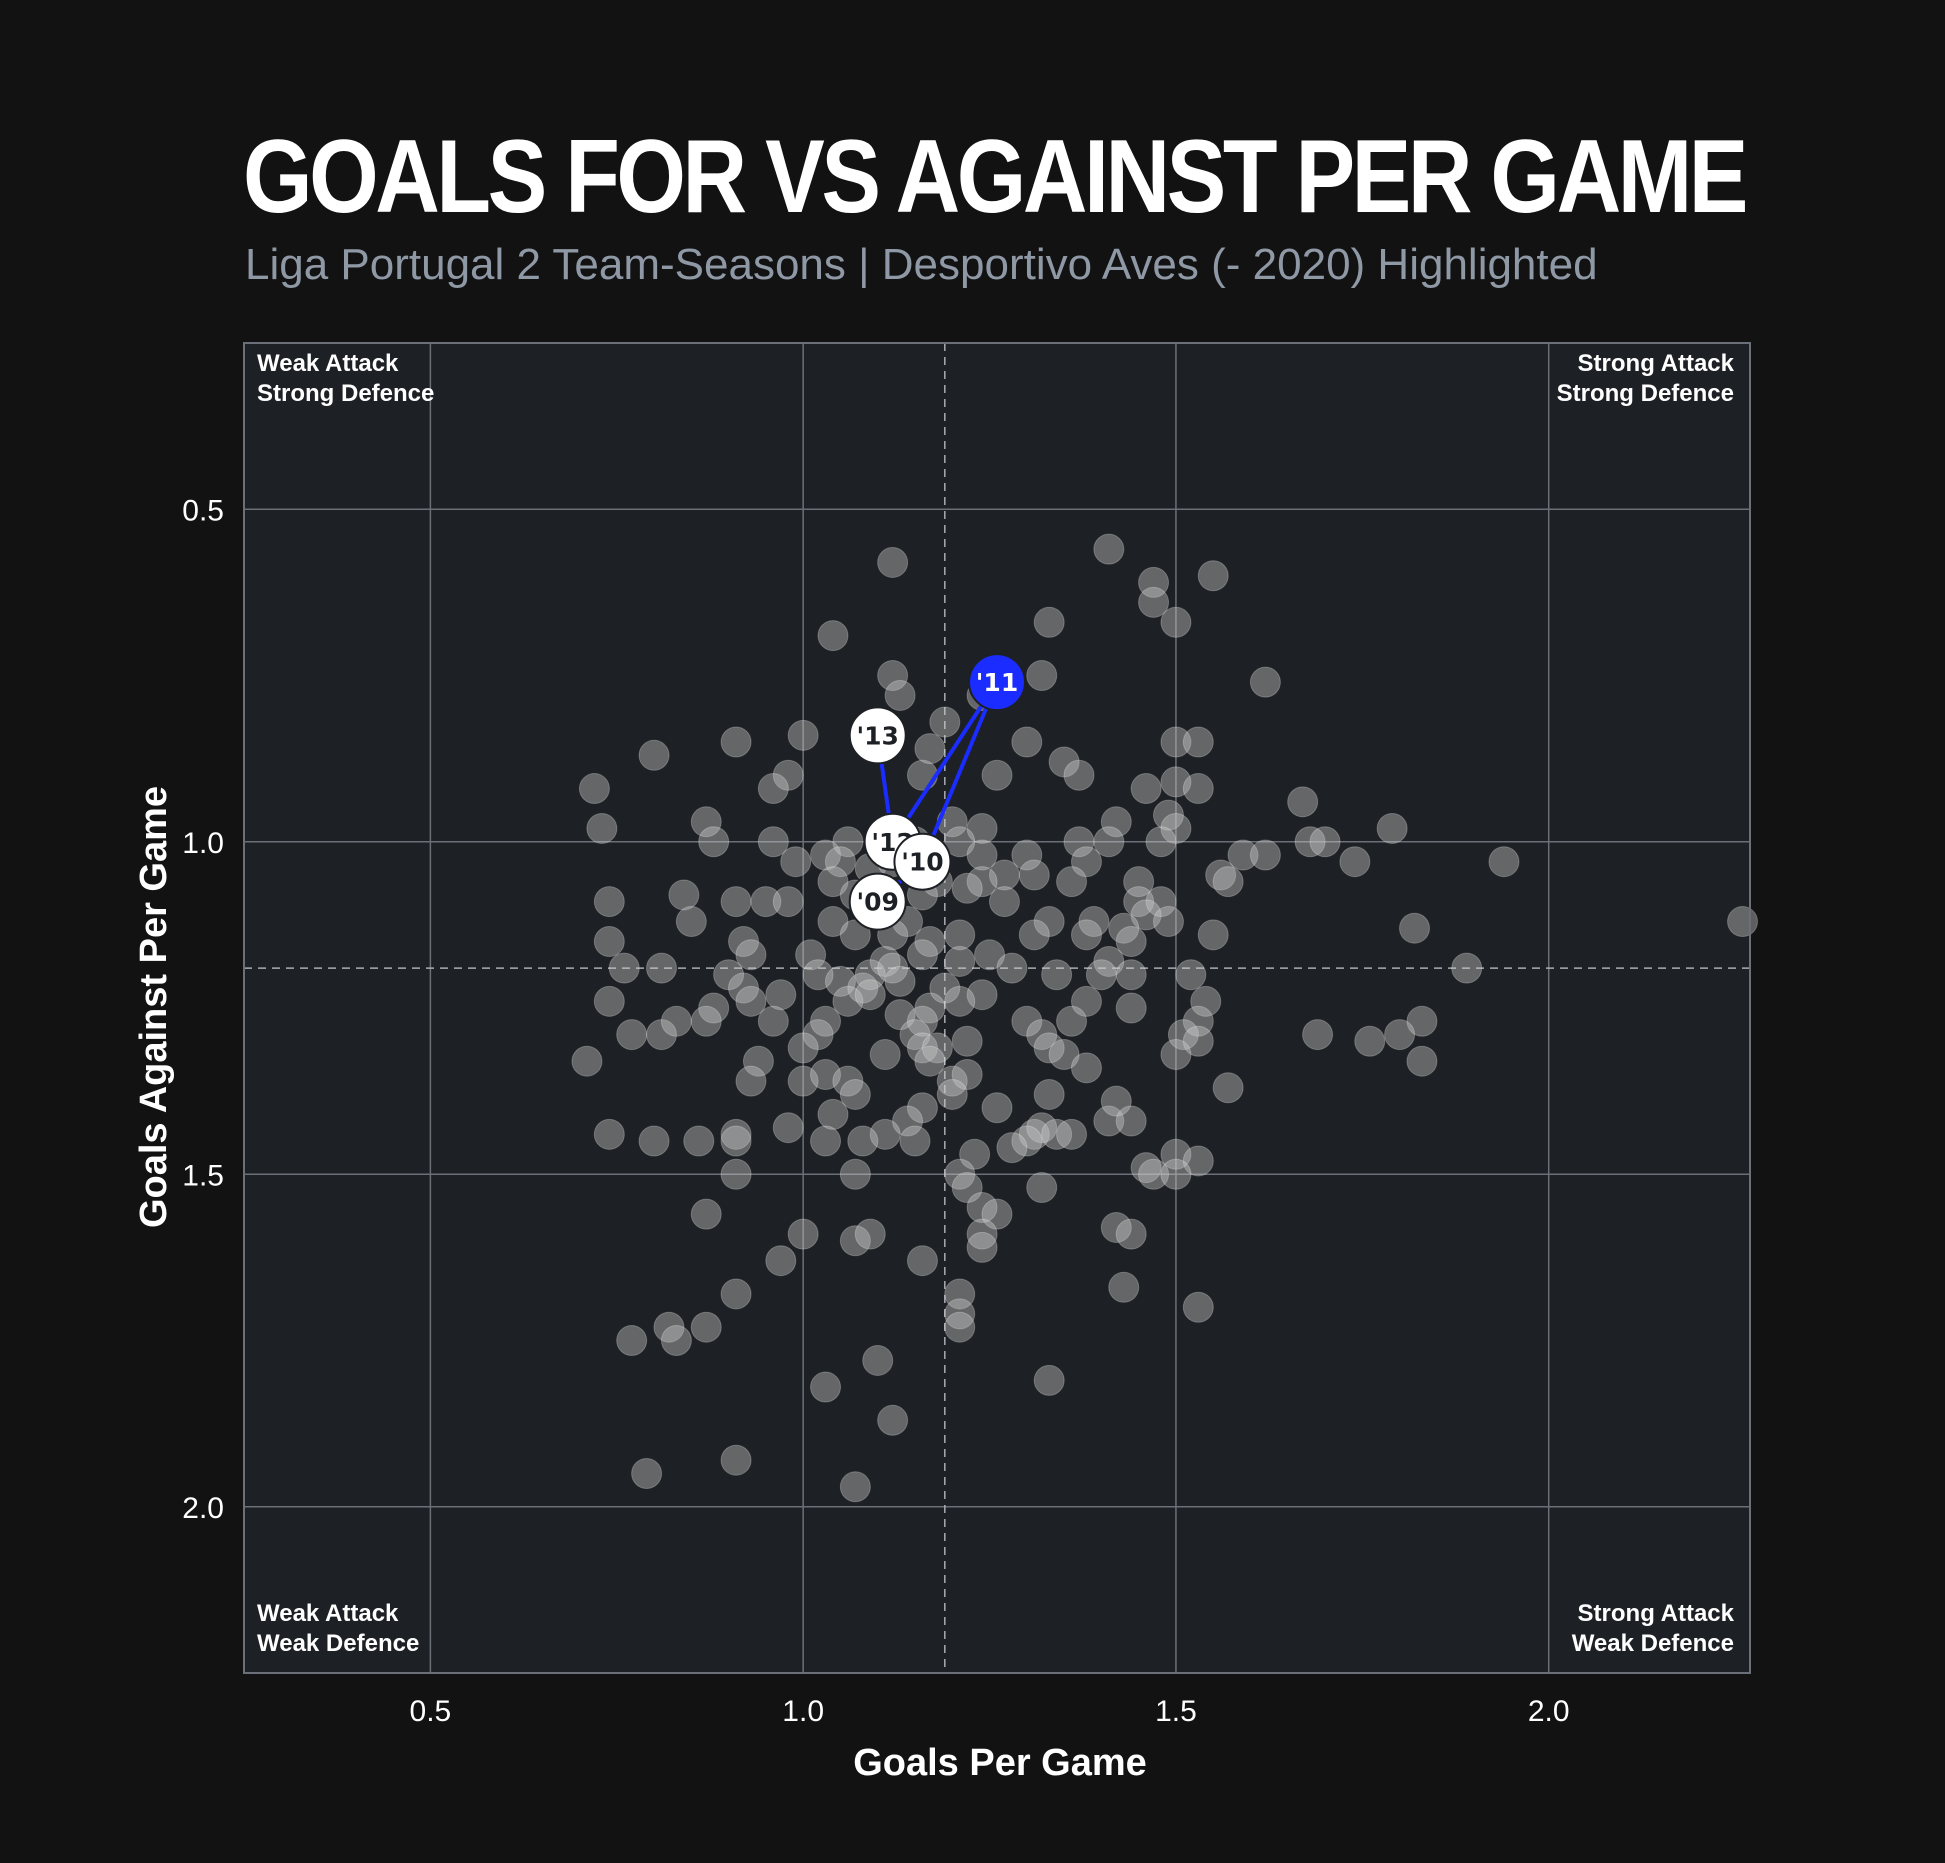  What do you see at coordinates (997, 682) in the screenshot?
I see `highlight-point-label: '11` at bounding box center [997, 682].